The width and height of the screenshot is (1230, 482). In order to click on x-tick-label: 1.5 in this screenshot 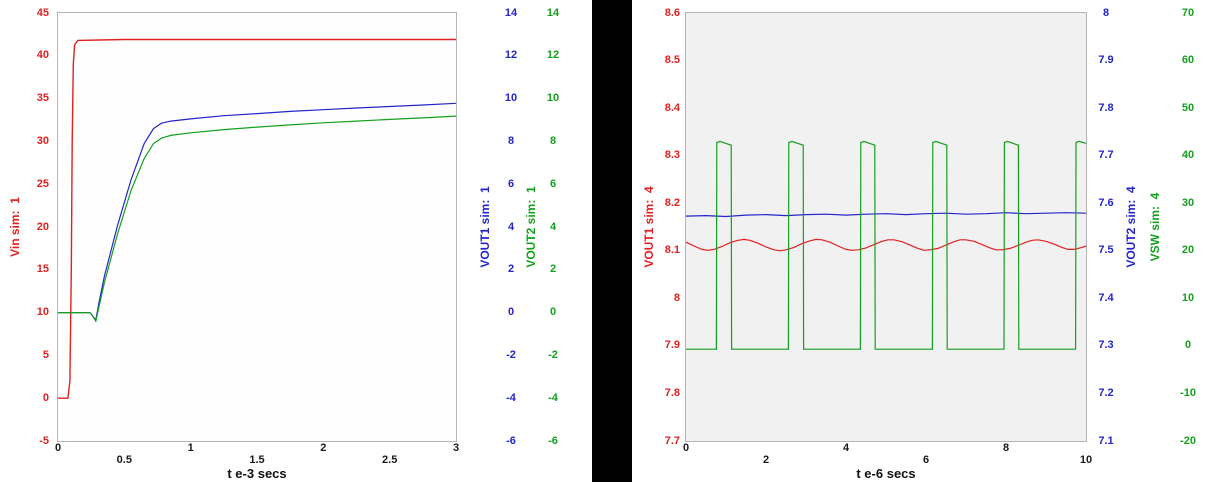, I will do `click(257, 460)`.